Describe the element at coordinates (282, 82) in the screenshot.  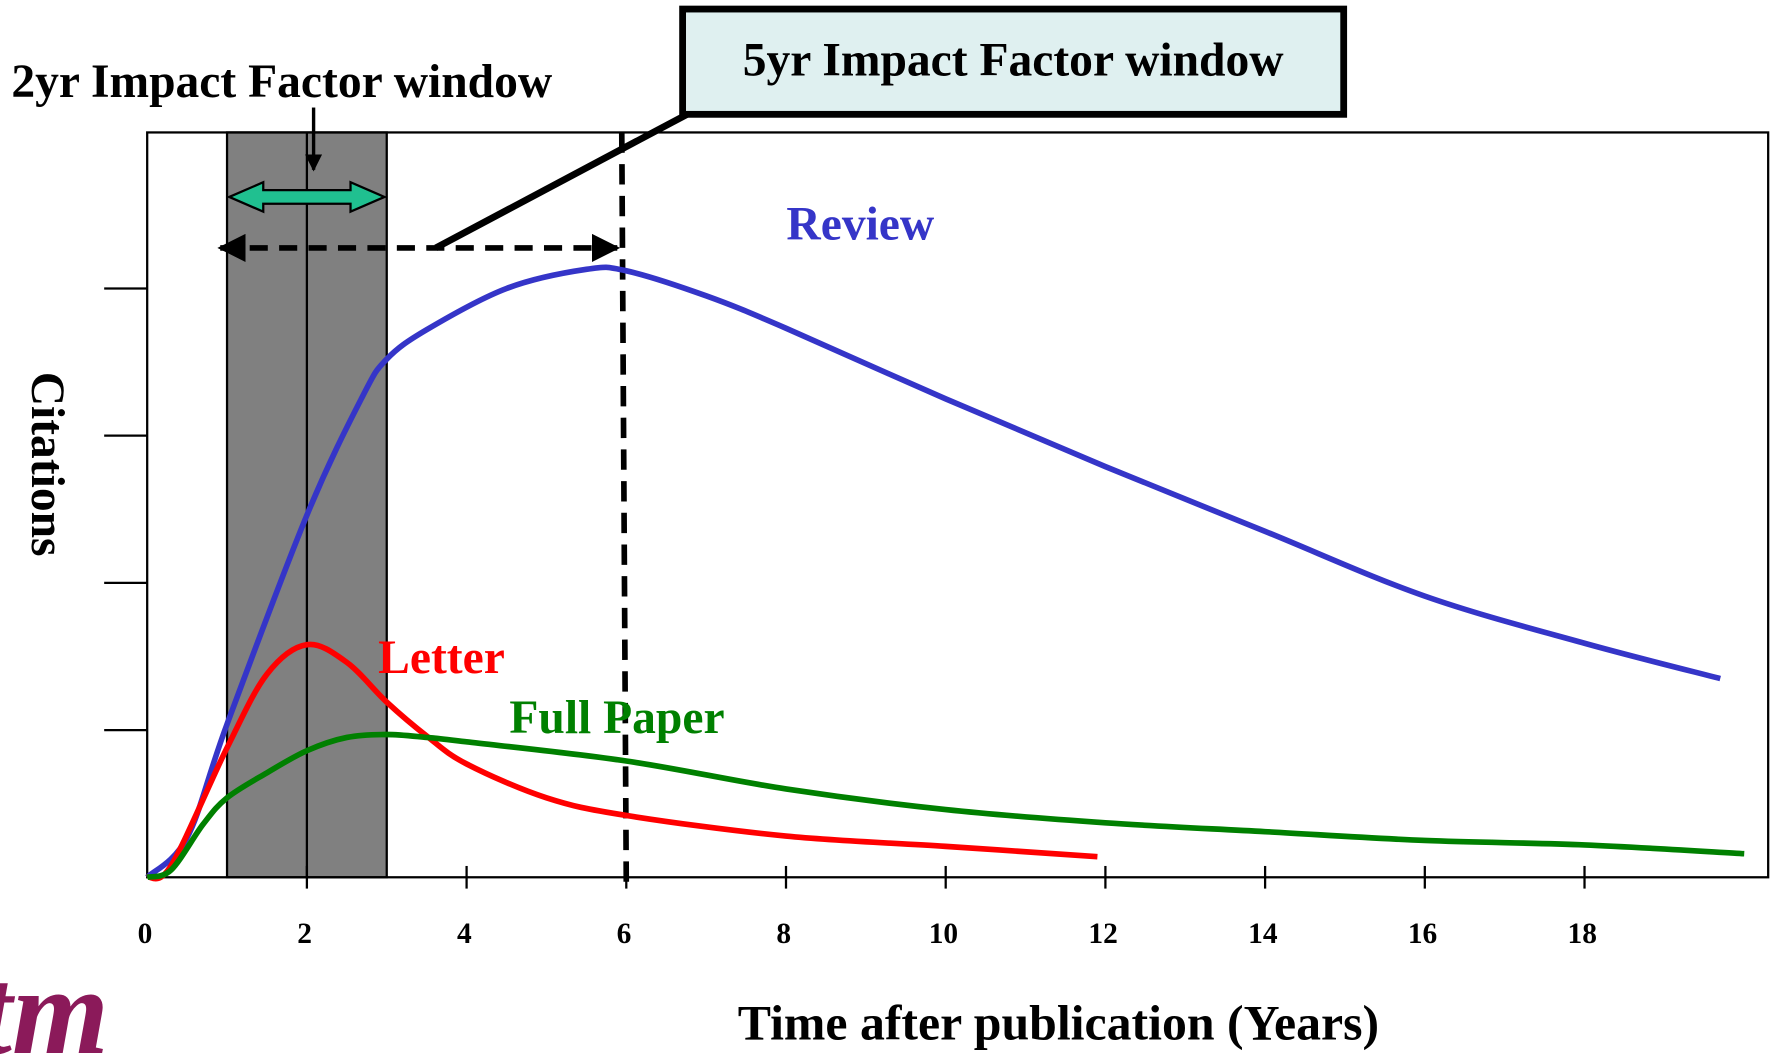
I see `two-year-label: 2yr Impact Factor window` at that location.